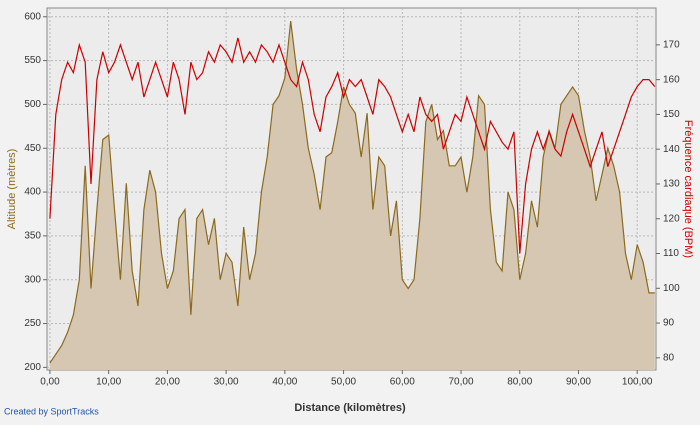  I want to click on x-tick-label: 40,00, so click(284, 382).